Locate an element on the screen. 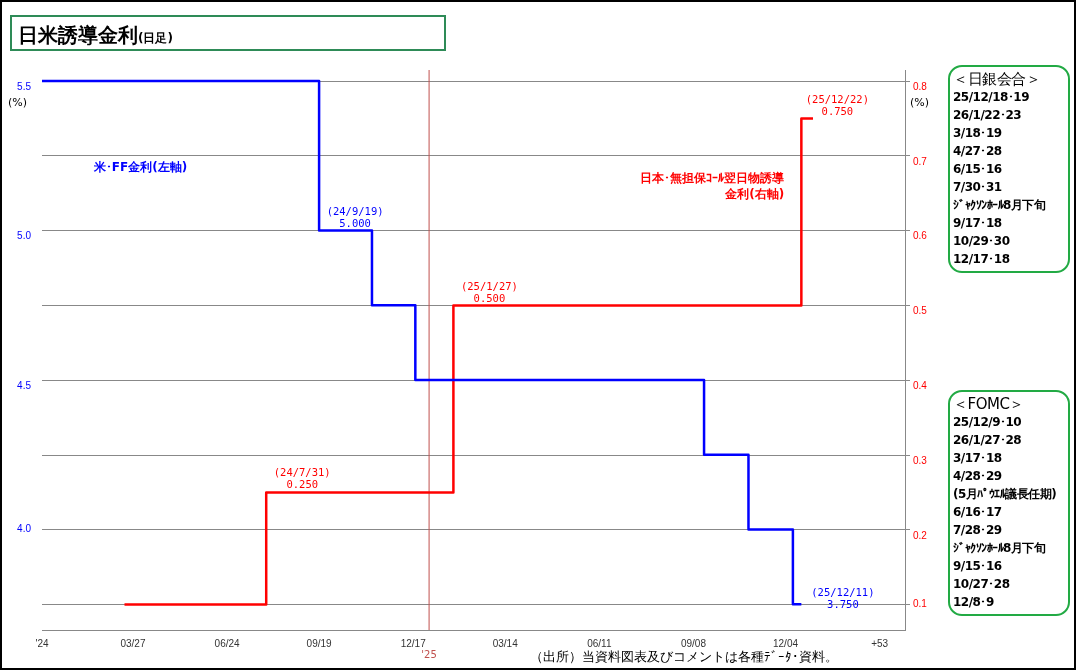  x-tick-label: 03/27 is located at coordinates (133, 643).